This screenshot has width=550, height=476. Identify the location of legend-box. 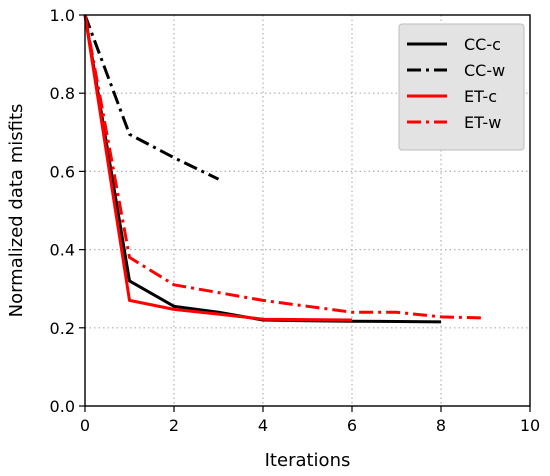
(461, 87).